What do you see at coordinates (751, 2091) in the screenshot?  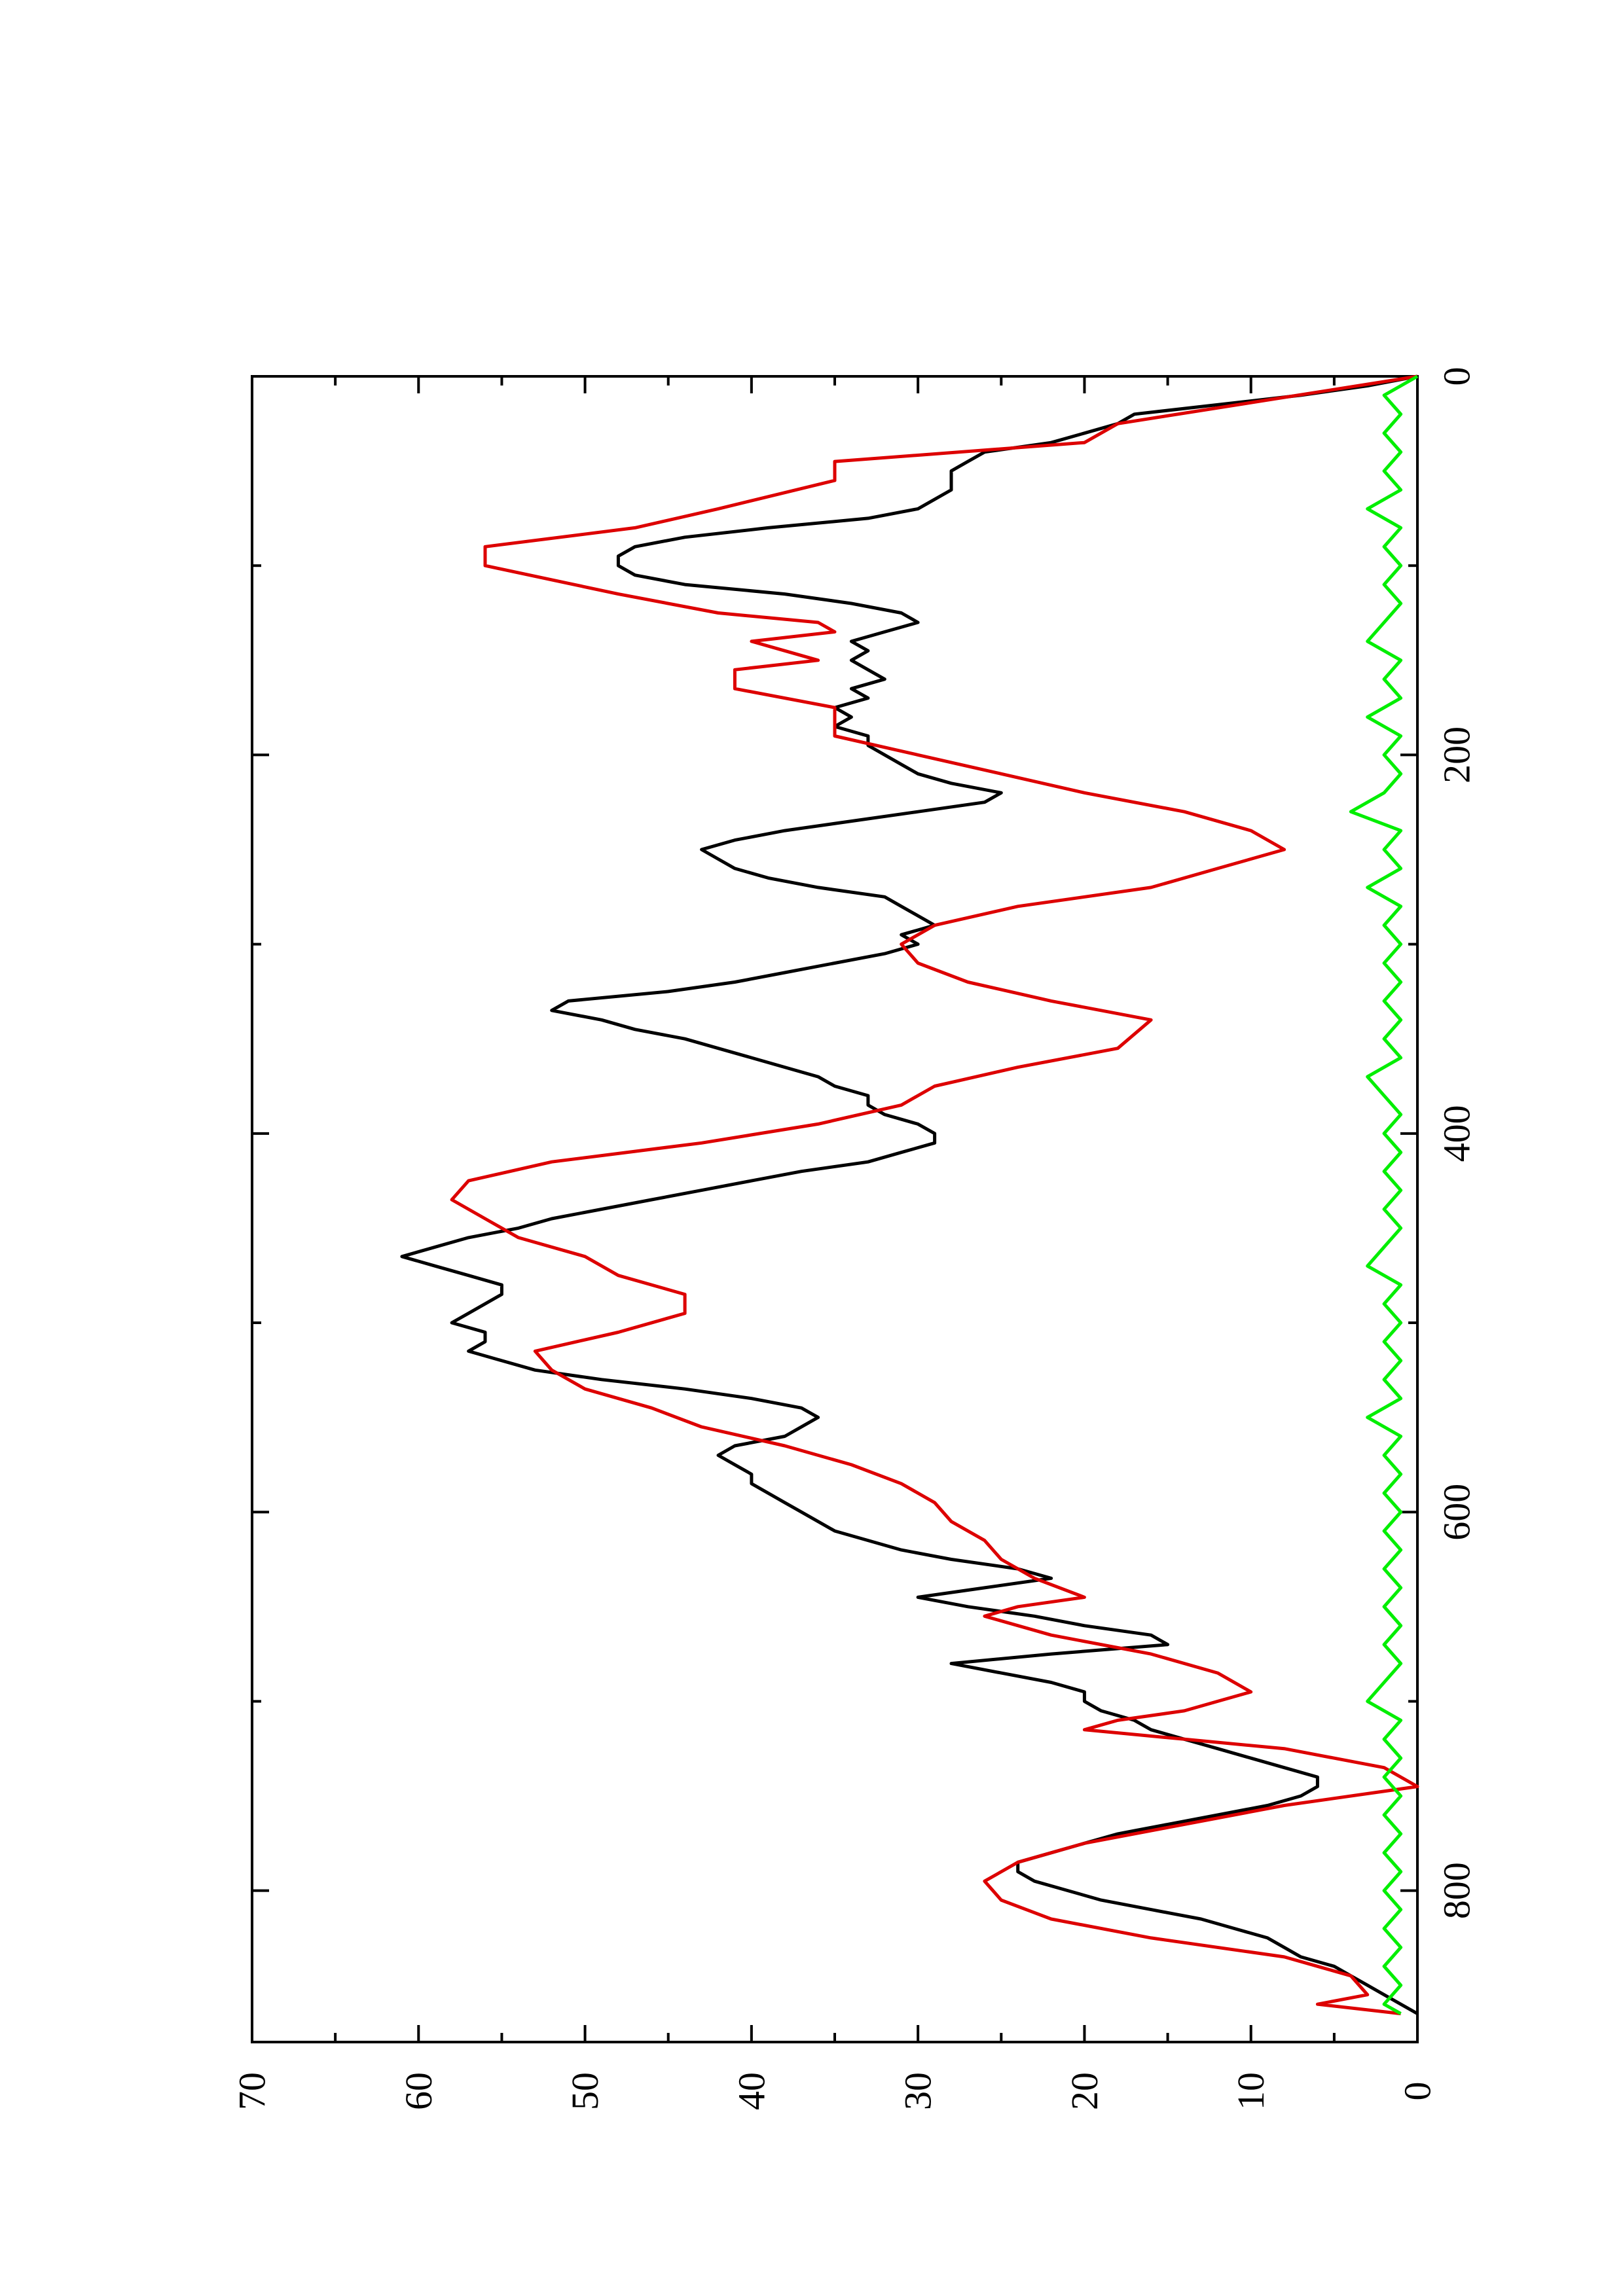 I see `y-tick-label: 40` at bounding box center [751, 2091].